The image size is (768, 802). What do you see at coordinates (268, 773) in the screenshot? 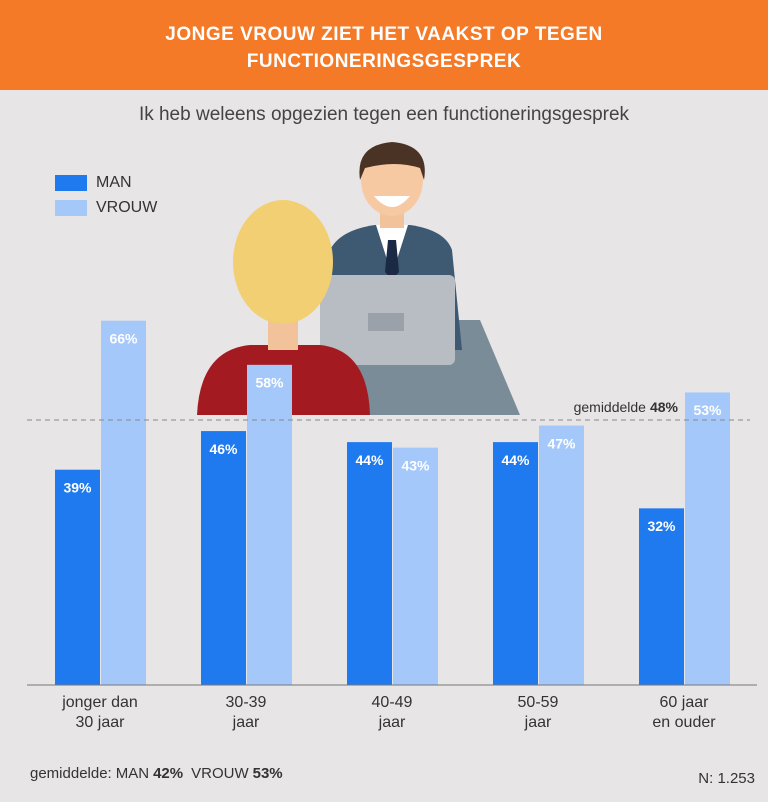
I see `footer-series-average: 53%` at bounding box center [268, 773].